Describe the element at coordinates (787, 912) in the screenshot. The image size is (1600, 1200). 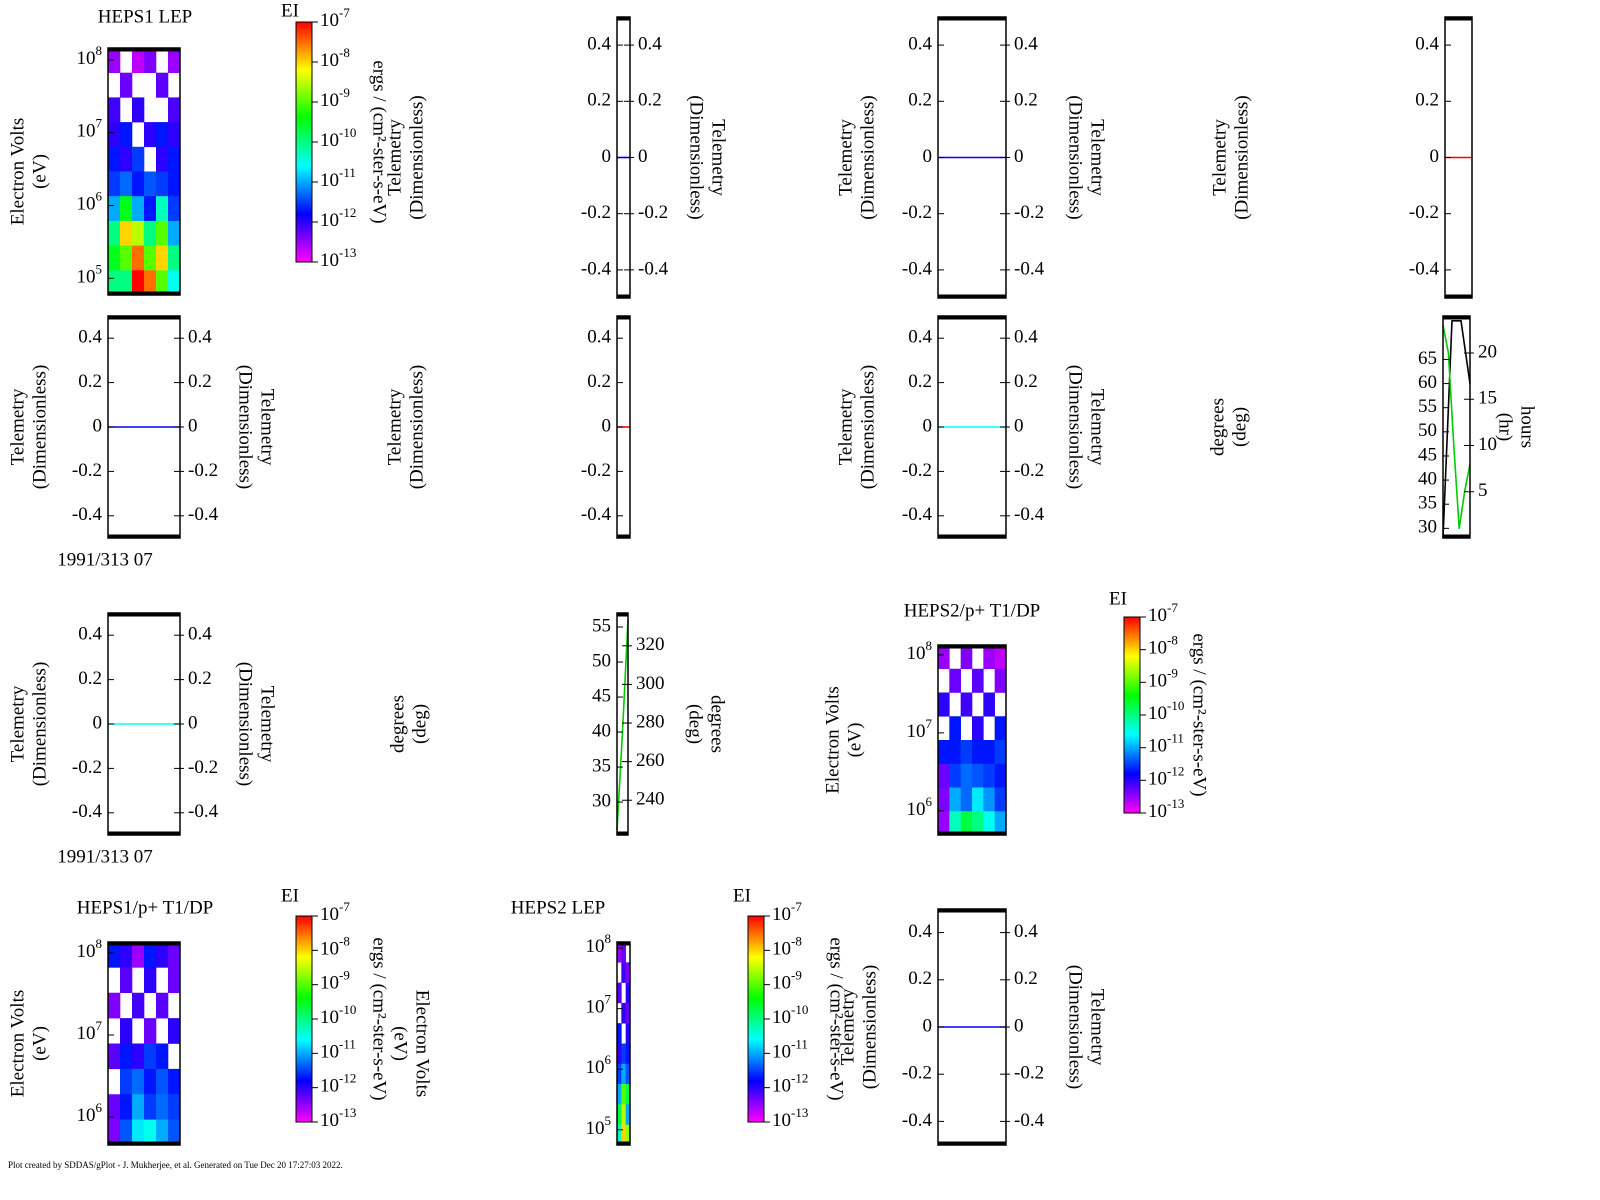
I see `colorbar-tick-label: 10⁻⁷` at that location.